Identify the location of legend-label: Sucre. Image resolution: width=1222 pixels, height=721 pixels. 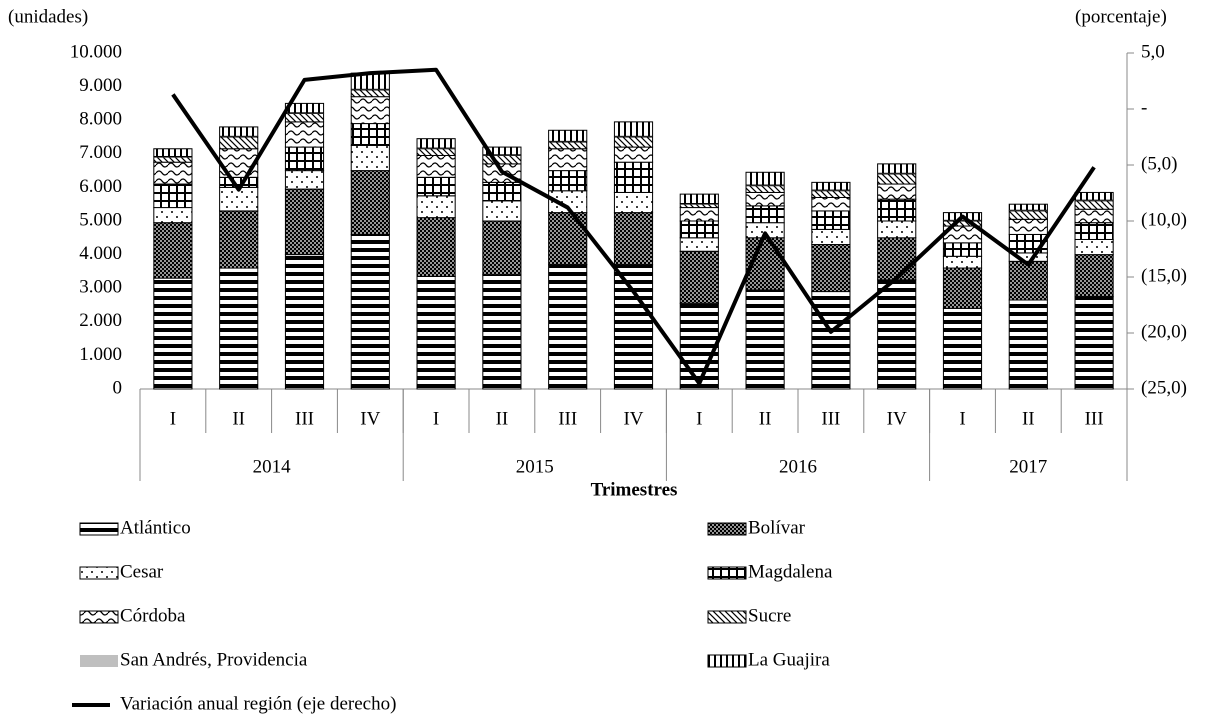
(769, 615).